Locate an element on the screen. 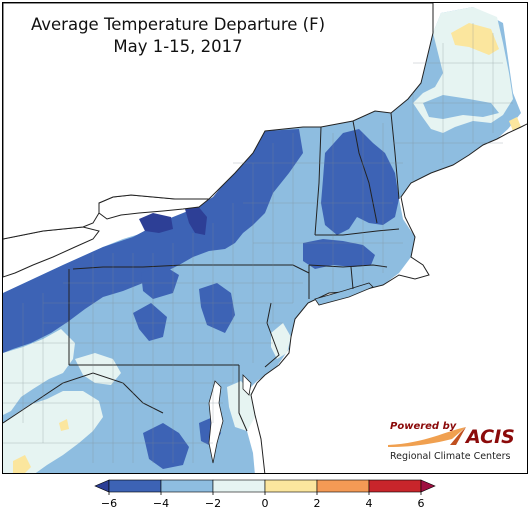 Image resolution: width=531 pixels, height=511 pixels. colorbar-under-arrow is located at coordinates (102, 486).